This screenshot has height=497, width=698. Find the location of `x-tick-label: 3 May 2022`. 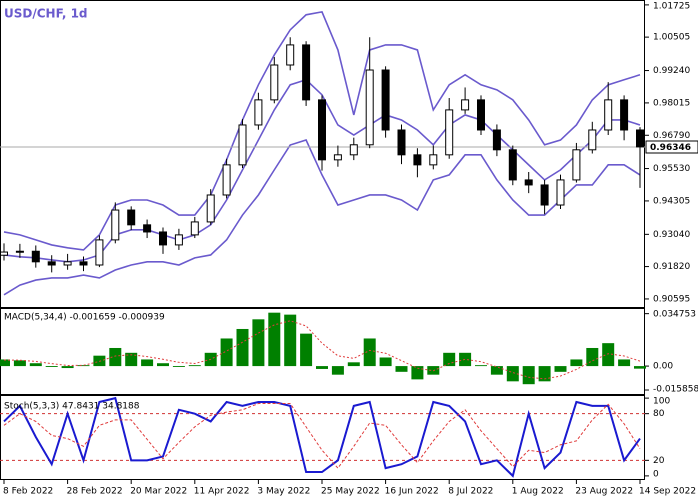

x-tick-label: 3 May 2022 is located at coordinates (283, 492).